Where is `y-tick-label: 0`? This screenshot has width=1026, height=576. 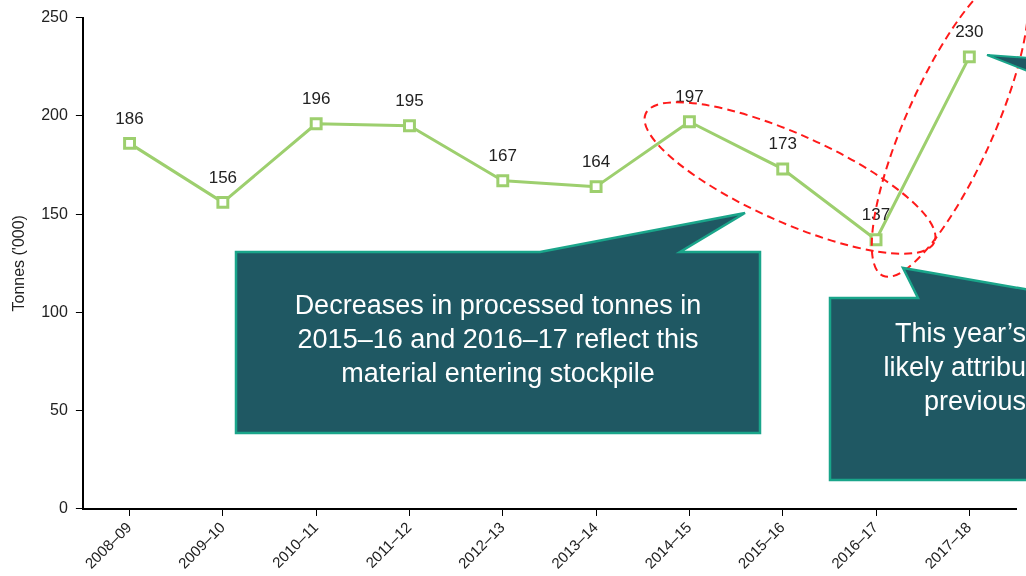 y-tick-label: 0 is located at coordinates (63, 508).